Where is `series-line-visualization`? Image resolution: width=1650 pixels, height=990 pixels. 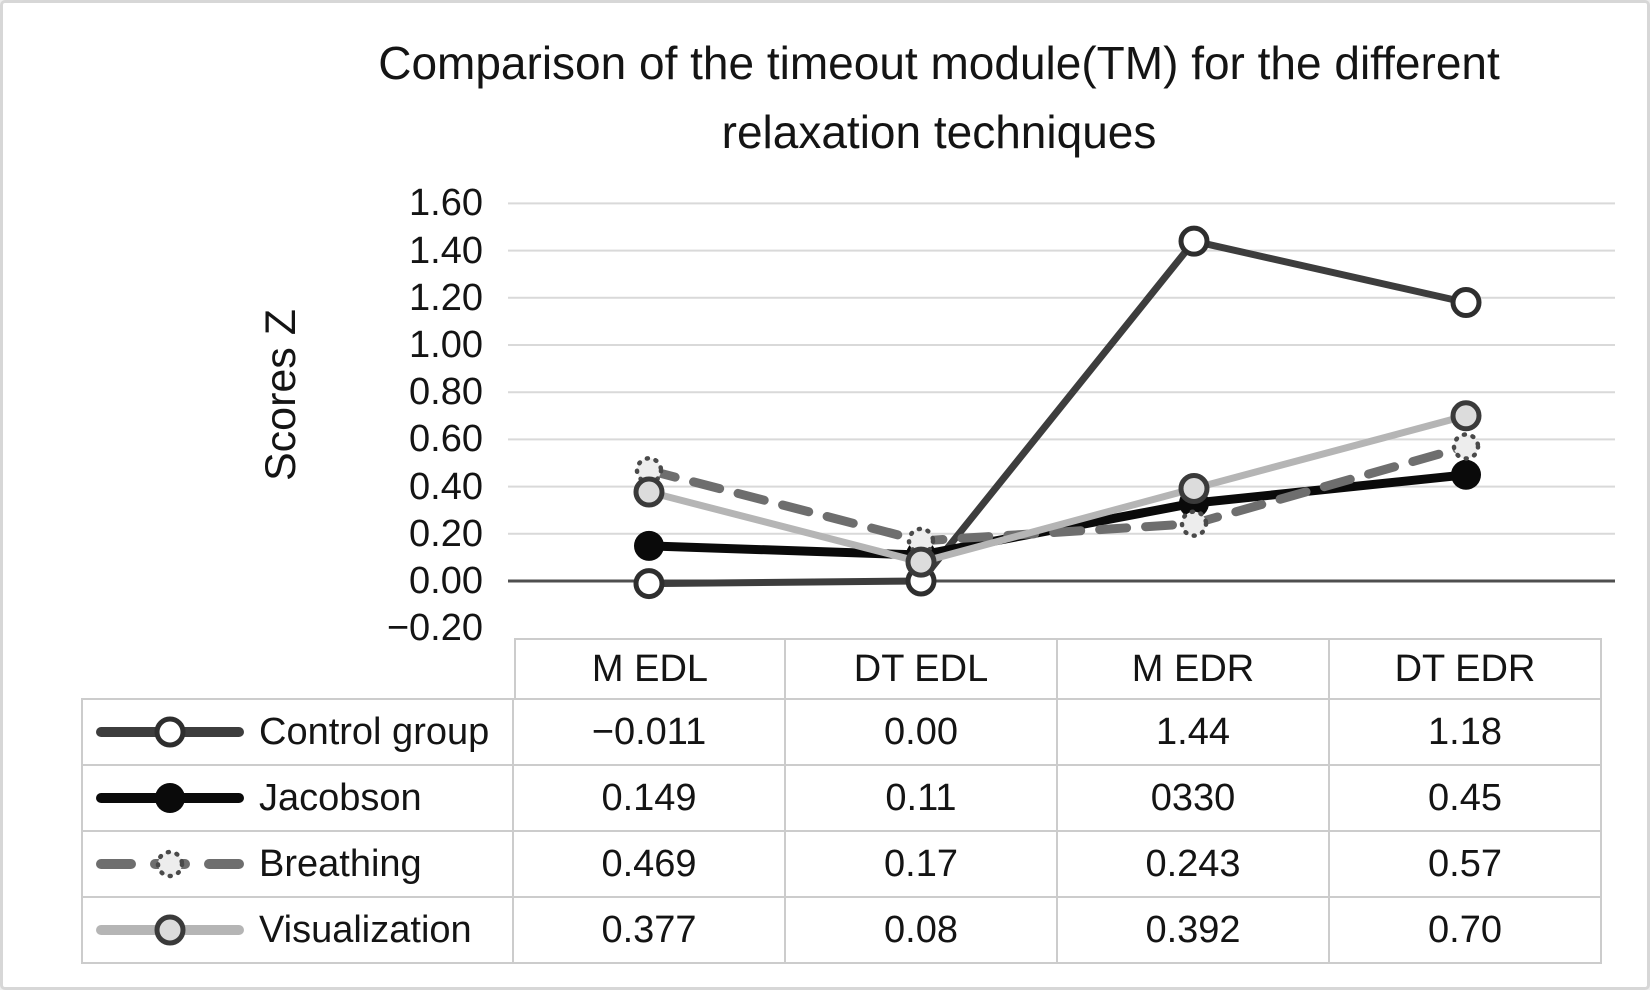 series-line-visualization is located at coordinates (1057, 489).